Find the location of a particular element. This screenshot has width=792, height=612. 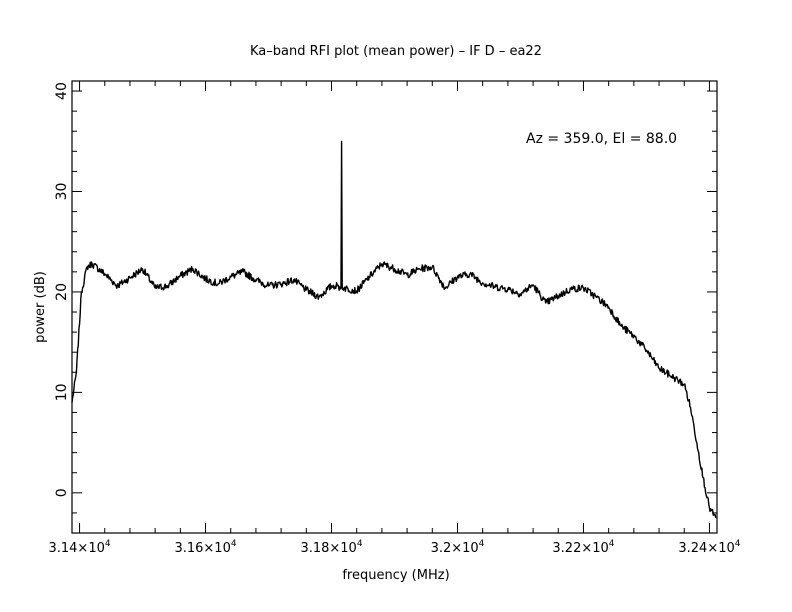

x-tick-label: 3.14×104 is located at coordinates (79, 547).